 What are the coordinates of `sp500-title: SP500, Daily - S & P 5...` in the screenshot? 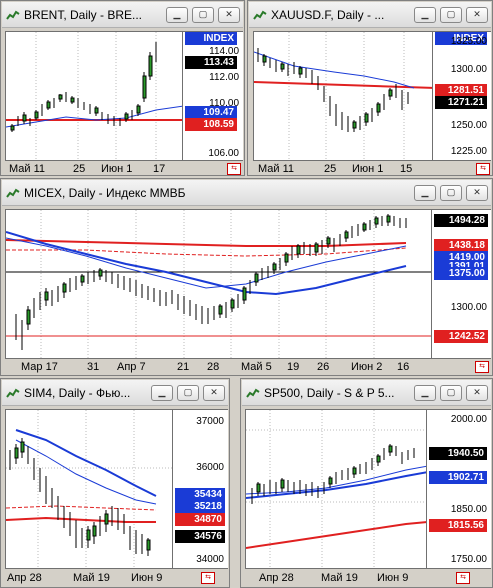 It's located at (329, 392).